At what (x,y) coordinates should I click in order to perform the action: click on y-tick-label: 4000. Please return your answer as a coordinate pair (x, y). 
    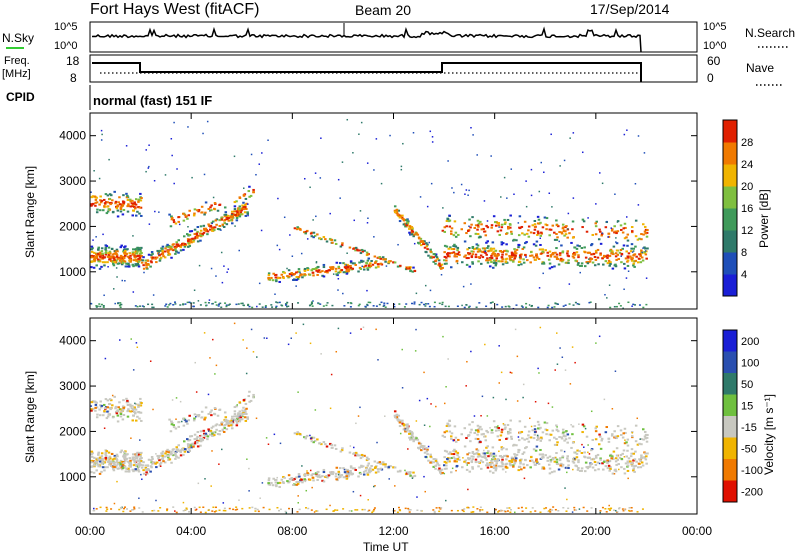
    Looking at the image, I should click on (72, 136).